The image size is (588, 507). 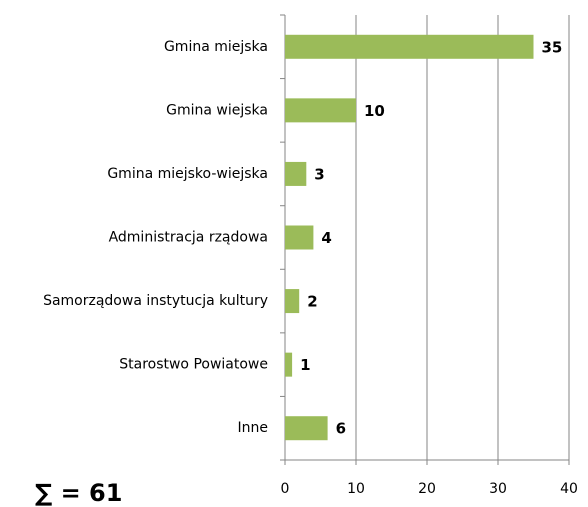 I want to click on value-label: 3, so click(x=319, y=174).